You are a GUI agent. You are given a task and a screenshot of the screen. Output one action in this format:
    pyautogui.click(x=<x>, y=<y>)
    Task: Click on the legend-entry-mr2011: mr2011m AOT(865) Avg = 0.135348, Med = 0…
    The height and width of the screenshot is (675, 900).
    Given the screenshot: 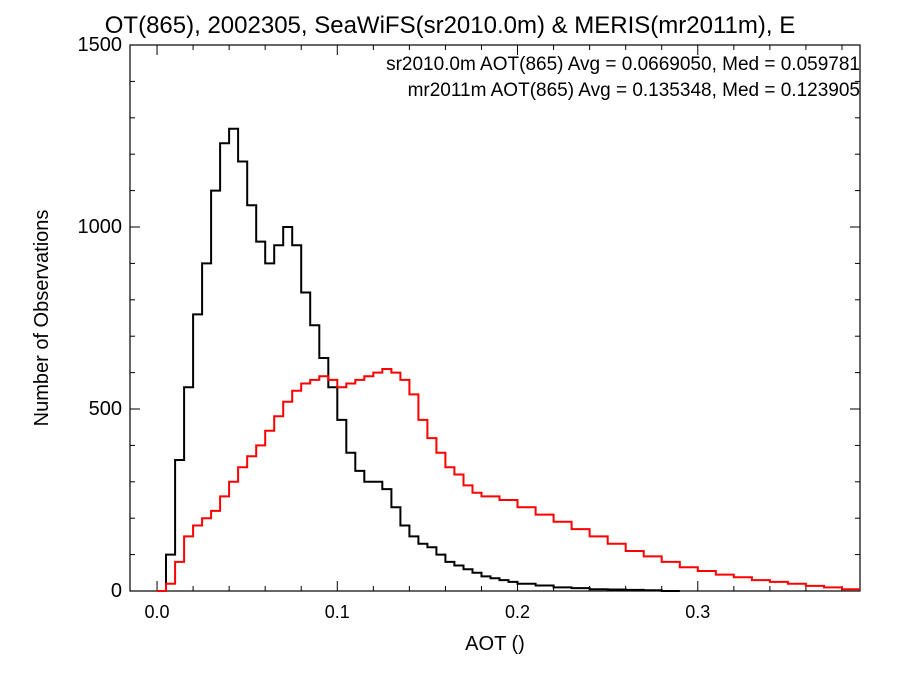 What is the action you would take?
    pyautogui.click(x=634, y=90)
    